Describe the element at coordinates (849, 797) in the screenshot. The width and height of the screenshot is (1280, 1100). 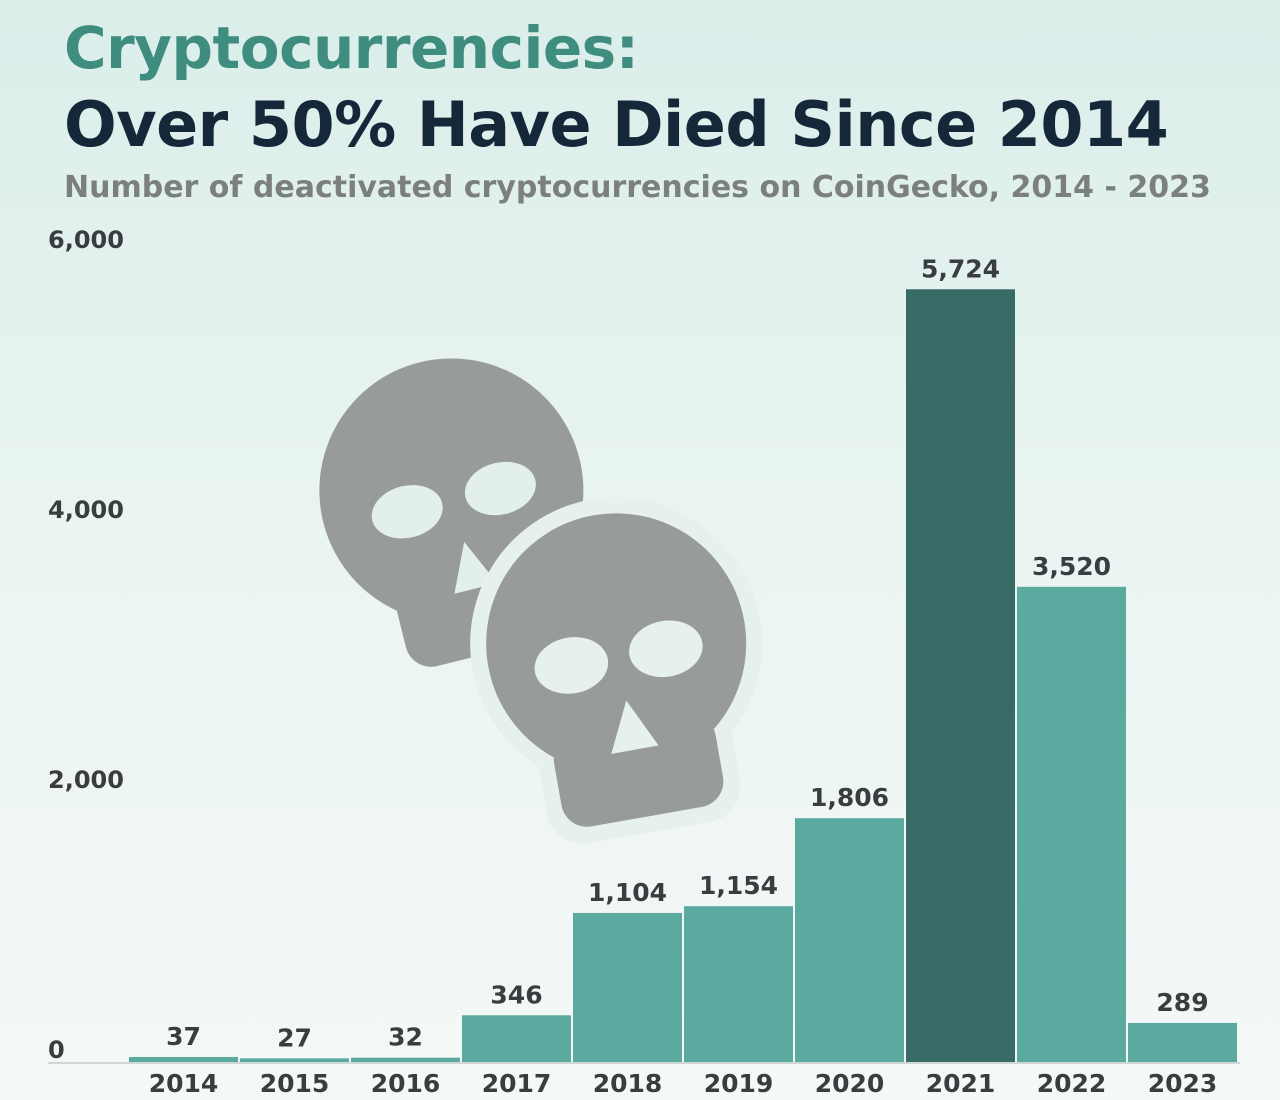
I see `bar-value-label-2020: 1,806` at that location.